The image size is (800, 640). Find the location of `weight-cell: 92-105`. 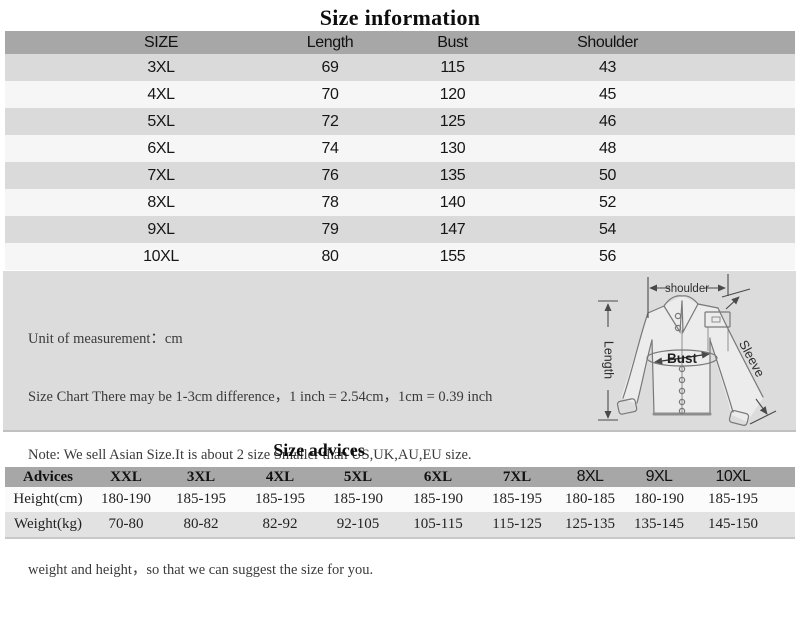

weight-cell: 92-105 is located at coordinates (358, 524).